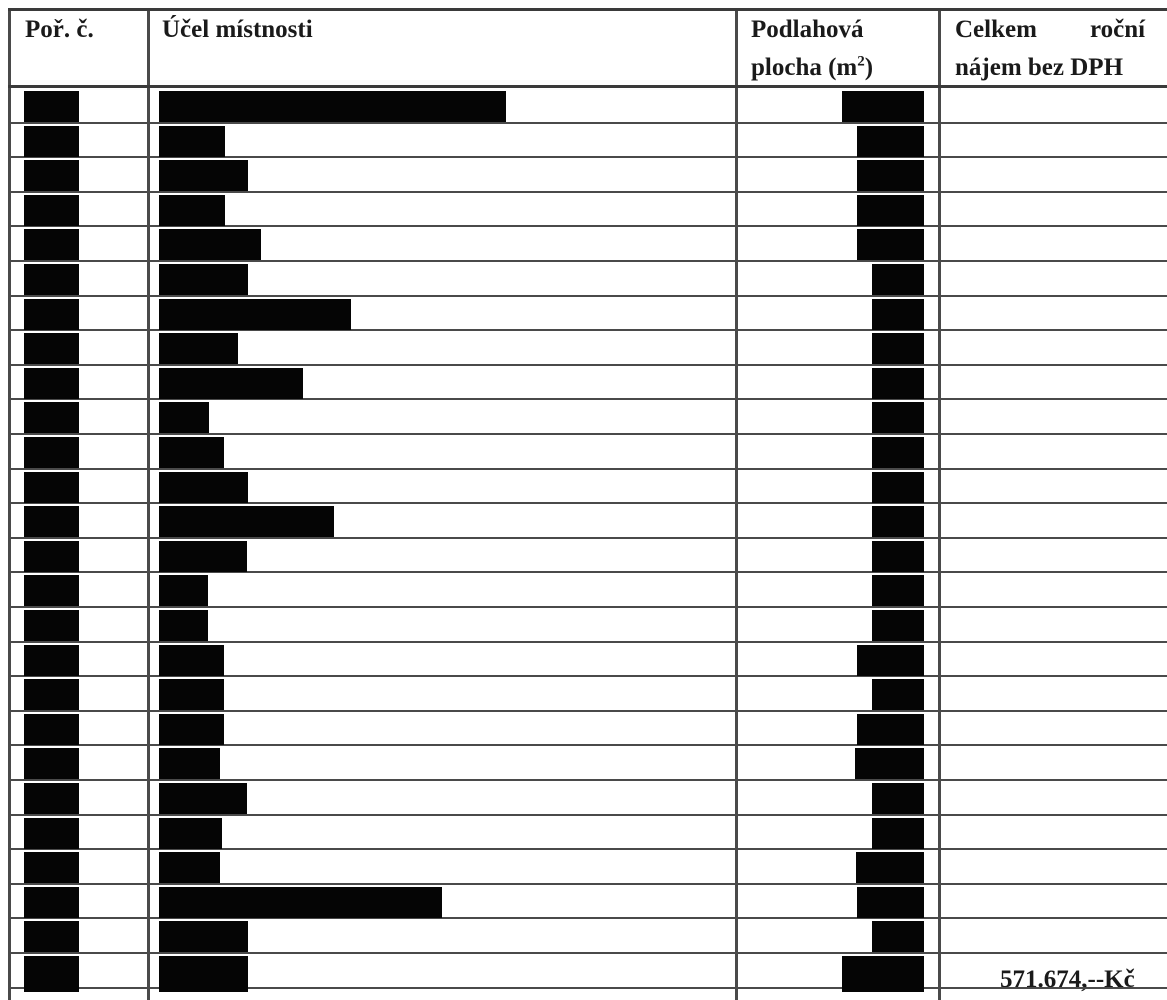 Image resolution: width=1167 pixels, height=1000 pixels. What do you see at coordinates (812, 67) in the screenshot?
I see `header-floor-area-line2: plocha (m2)` at bounding box center [812, 67].